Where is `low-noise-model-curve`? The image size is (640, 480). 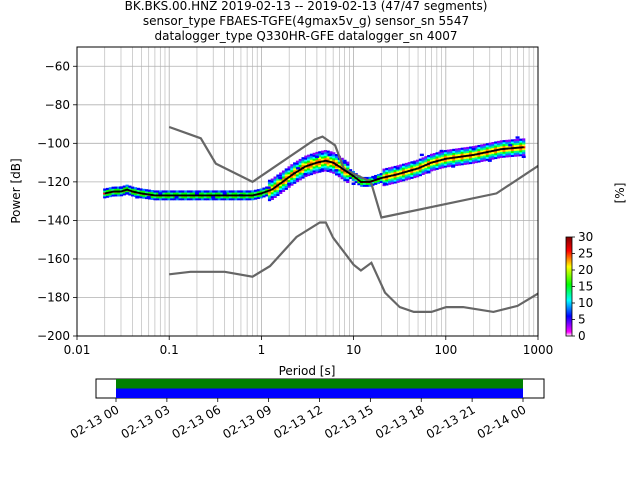 low-noise-model-curve is located at coordinates (353, 267).